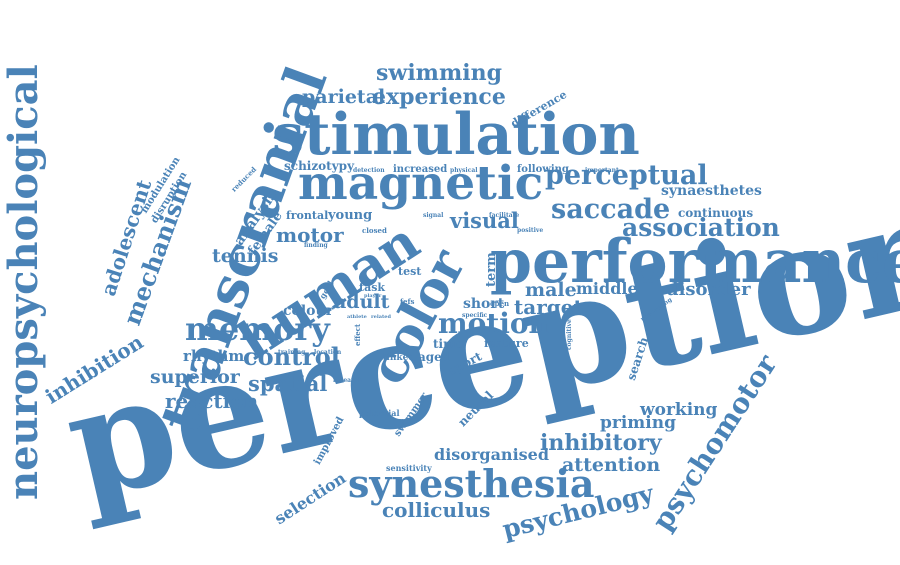 The height and width of the screenshot is (565, 900). What do you see at coordinates (420, 169) in the screenshot?
I see `word-increased: increased` at bounding box center [420, 169].